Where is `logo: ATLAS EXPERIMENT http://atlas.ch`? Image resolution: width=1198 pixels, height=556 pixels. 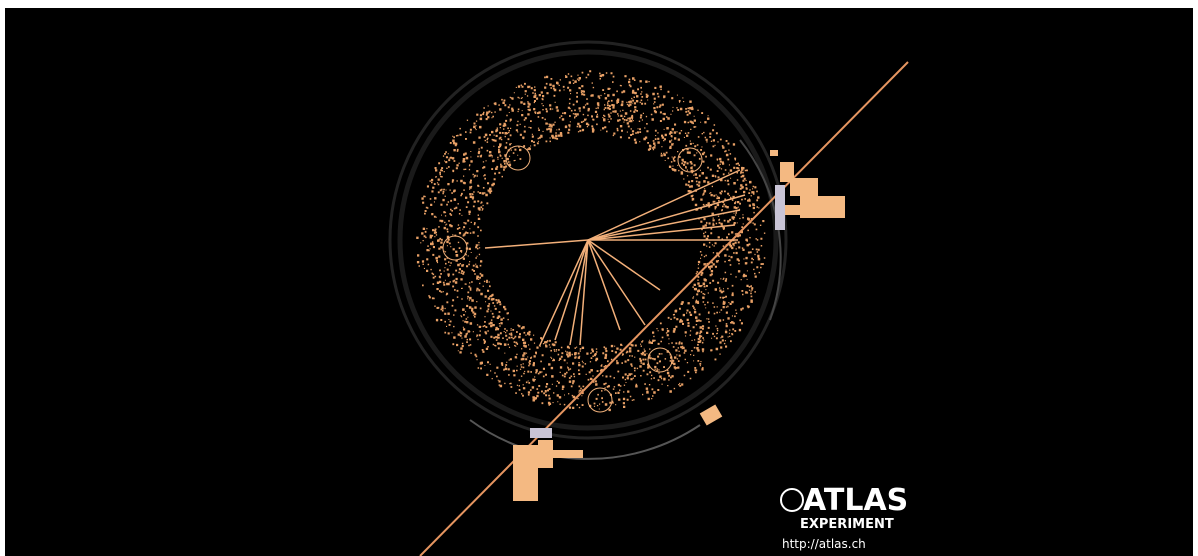 logo: ATLAS EXPERIMENT http://atlas.ch is located at coordinates (844, 517).